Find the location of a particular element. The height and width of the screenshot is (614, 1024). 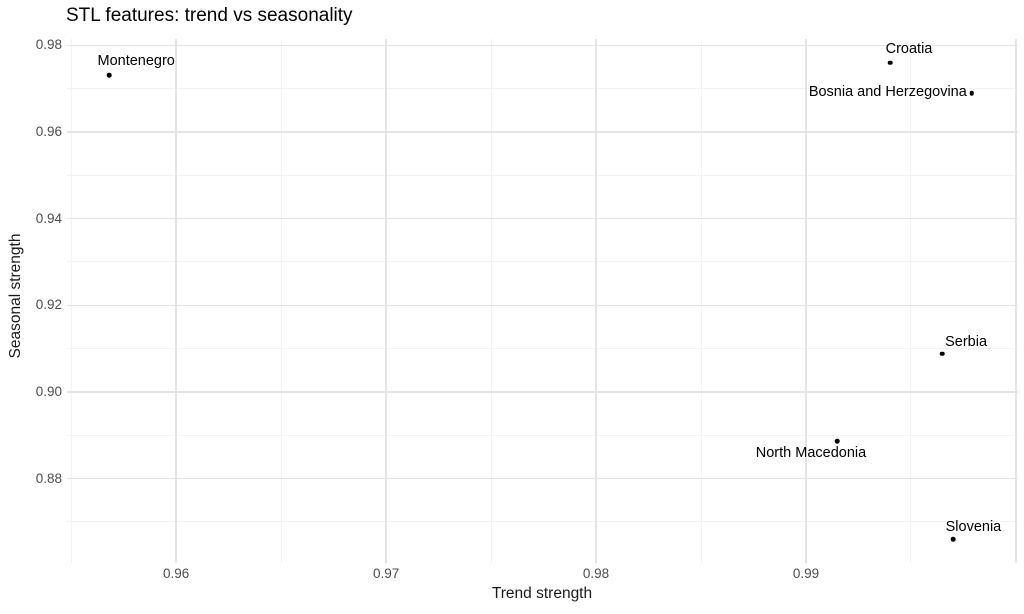

point-label: Croatia is located at coordinates (909, 48).